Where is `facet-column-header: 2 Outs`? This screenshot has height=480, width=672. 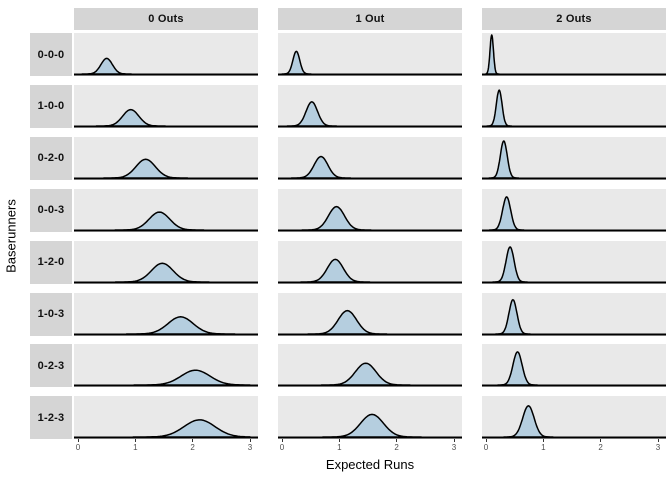 facet-column-header: 2 Outs is located at coordinates (574, 19).